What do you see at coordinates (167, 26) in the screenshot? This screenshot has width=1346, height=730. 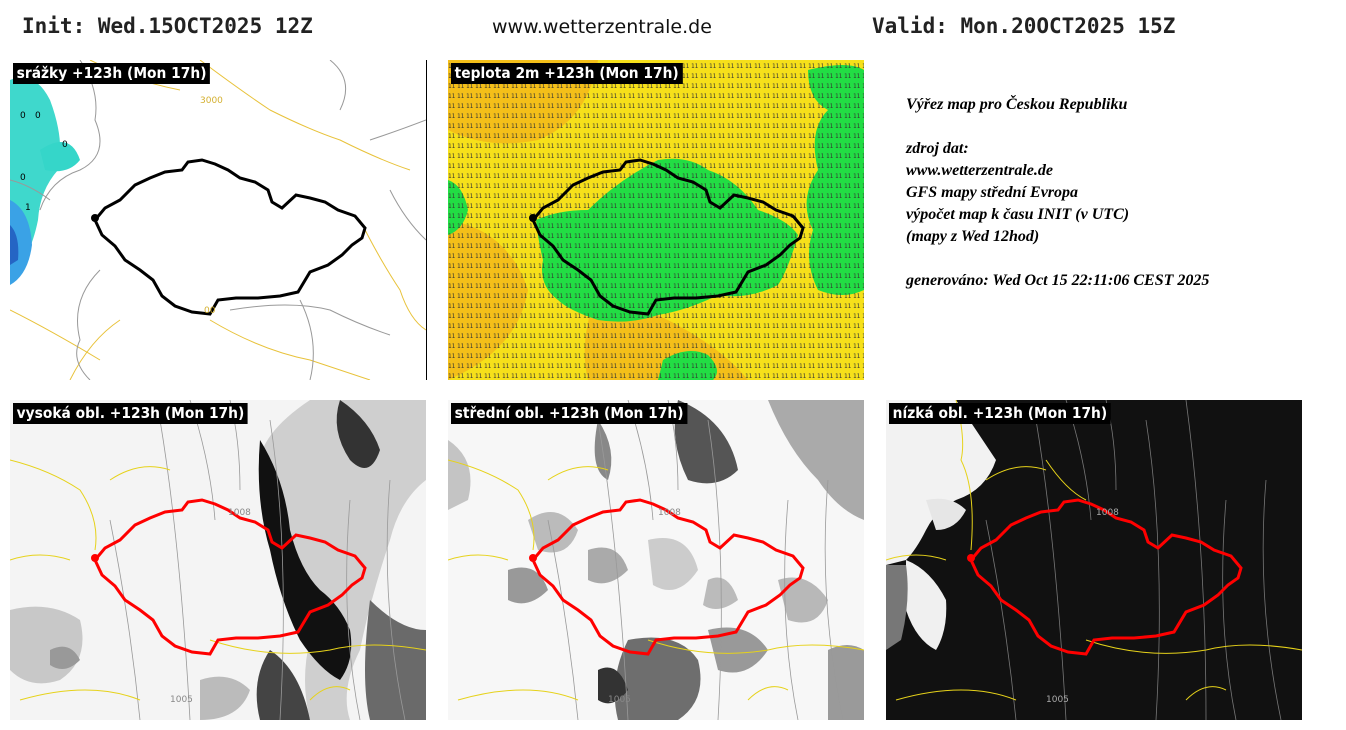 I see `init-time: Init: Wed.15OCT2025 12Z` at bounding box center [167, 26].